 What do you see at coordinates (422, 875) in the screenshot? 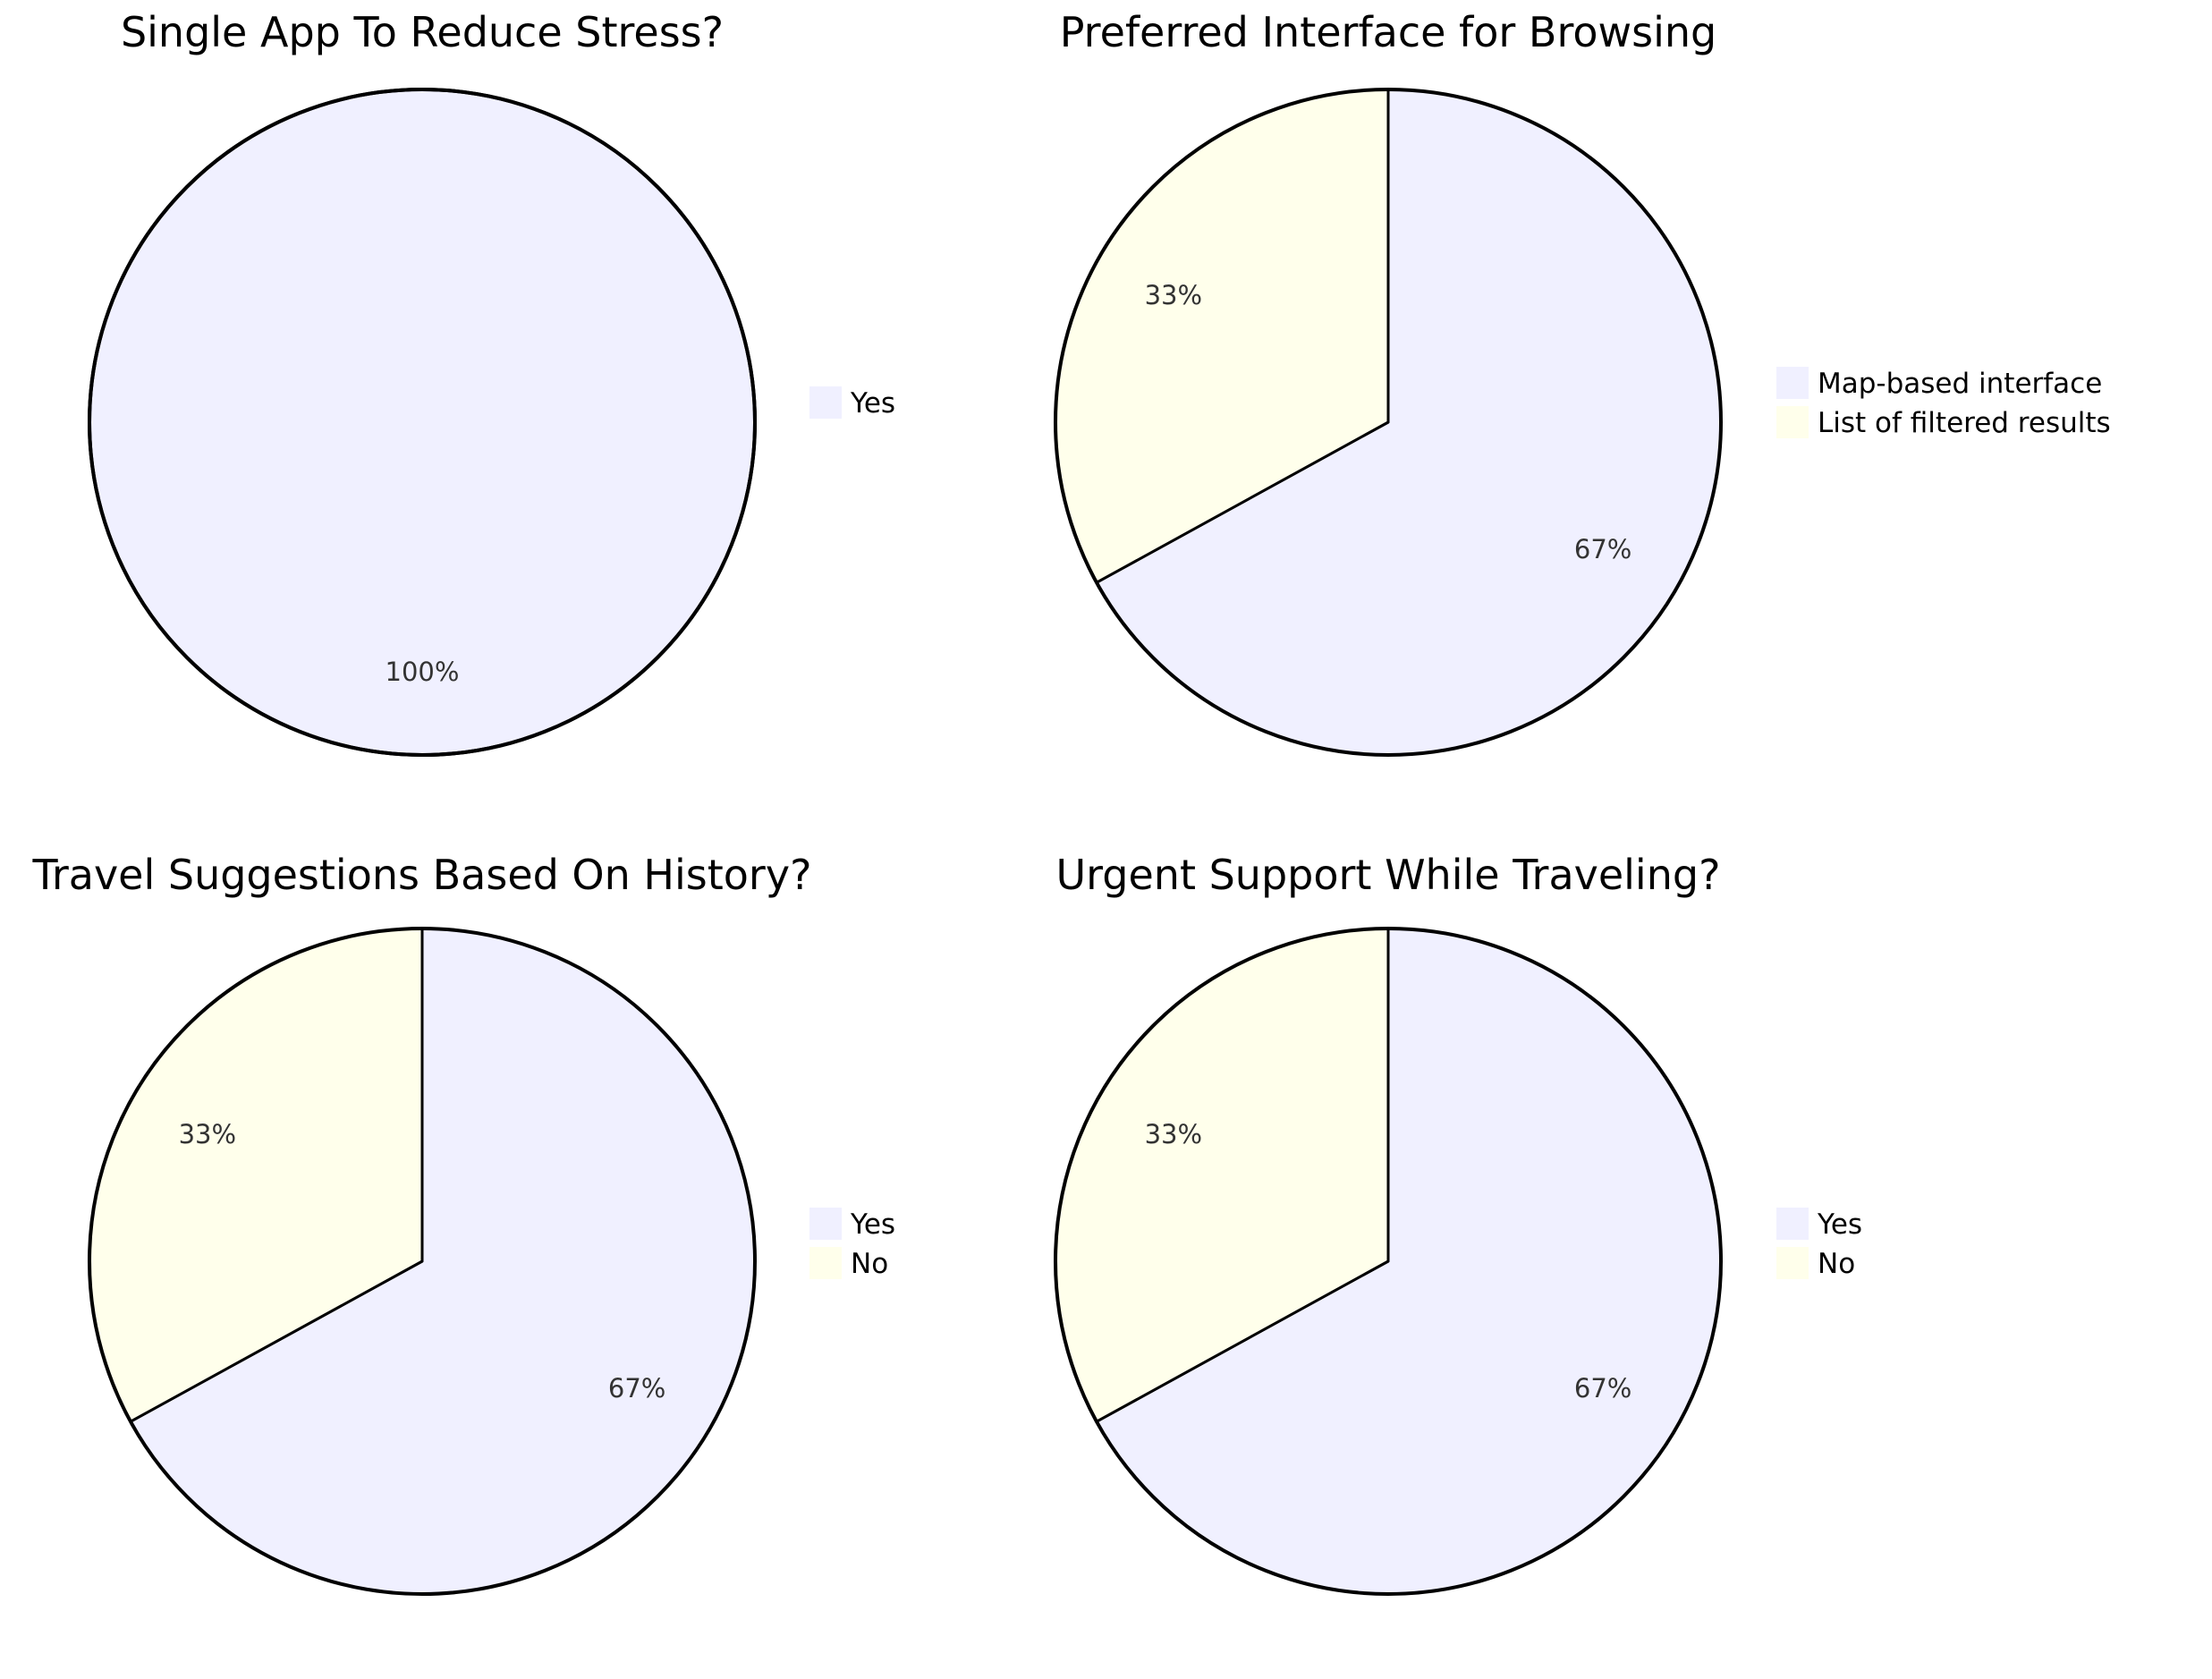
I see `chart-title: Travel Suggestions Based On History?` at bounding box center [422, 875].